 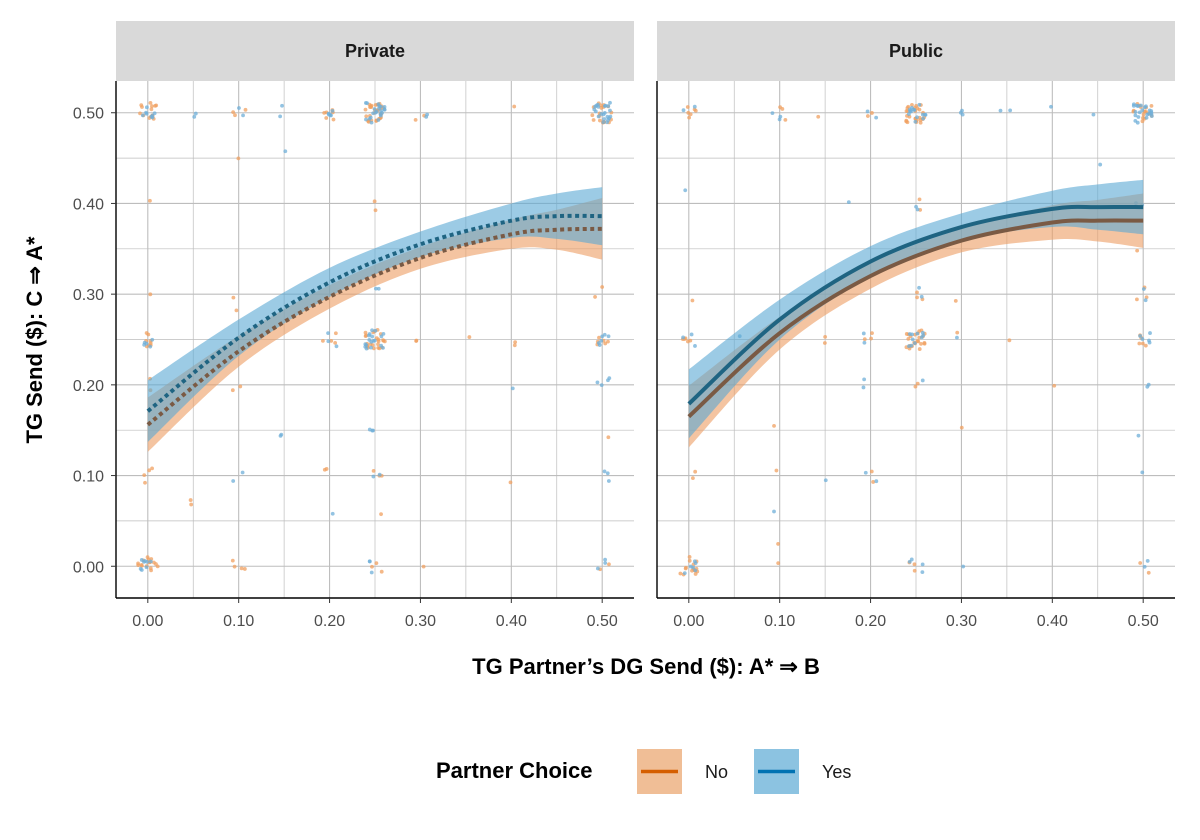 I want to click on y-tick-label: 0.20, so click(x=88, y=386).